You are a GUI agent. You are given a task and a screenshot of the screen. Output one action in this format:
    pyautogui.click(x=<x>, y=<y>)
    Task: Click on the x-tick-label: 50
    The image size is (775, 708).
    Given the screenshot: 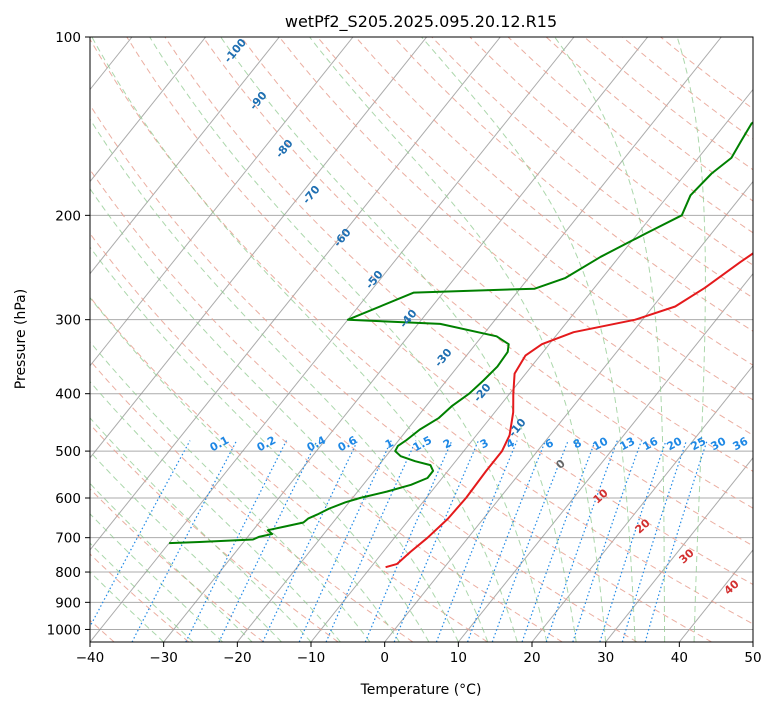 What is the action you would take?
    pyautogui.click(x=752, y=658)
    